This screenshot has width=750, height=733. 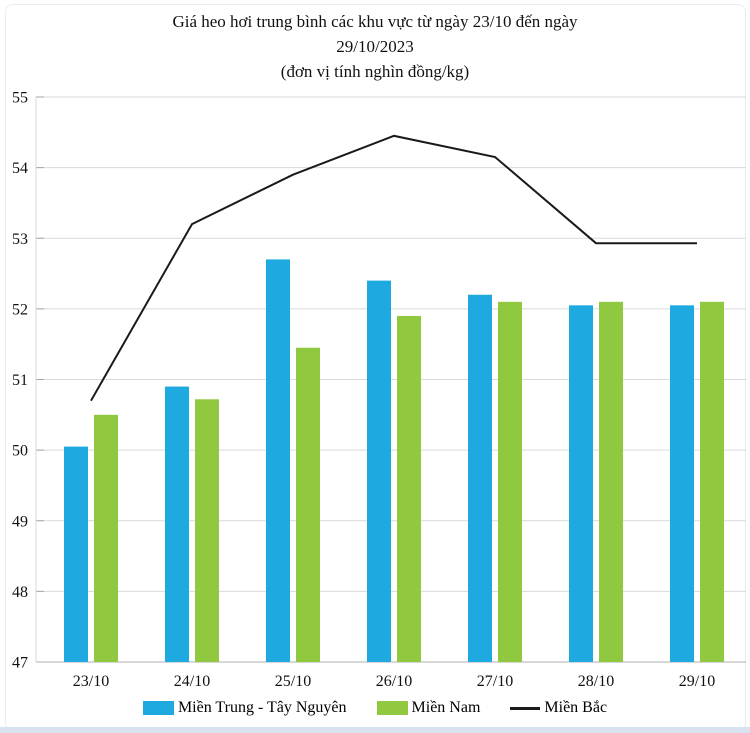 What do you see at coordinates (192, 681) in the screenshot?
I see `x-tick-label: 24/10` at bounding box center [192, 681].